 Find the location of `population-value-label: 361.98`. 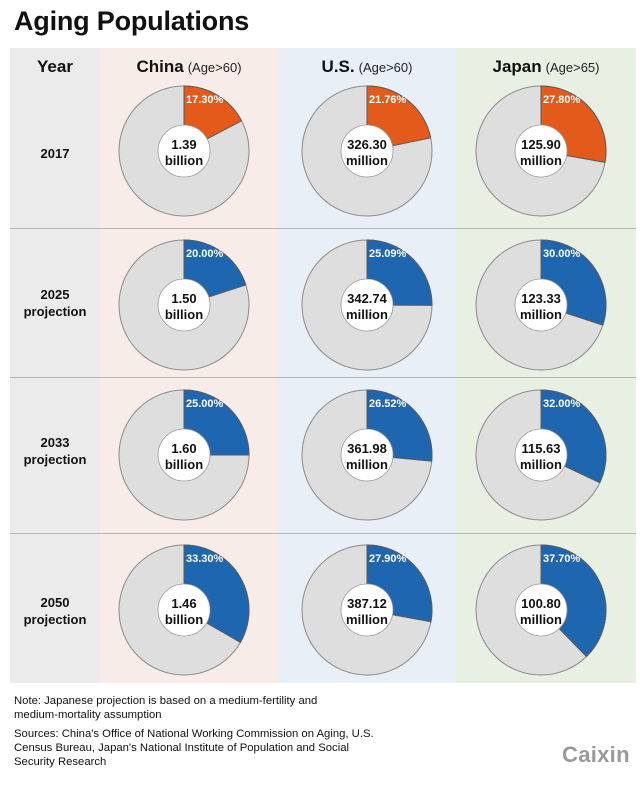

population-value-label: 361.98 is located at coordinates (367, 448).